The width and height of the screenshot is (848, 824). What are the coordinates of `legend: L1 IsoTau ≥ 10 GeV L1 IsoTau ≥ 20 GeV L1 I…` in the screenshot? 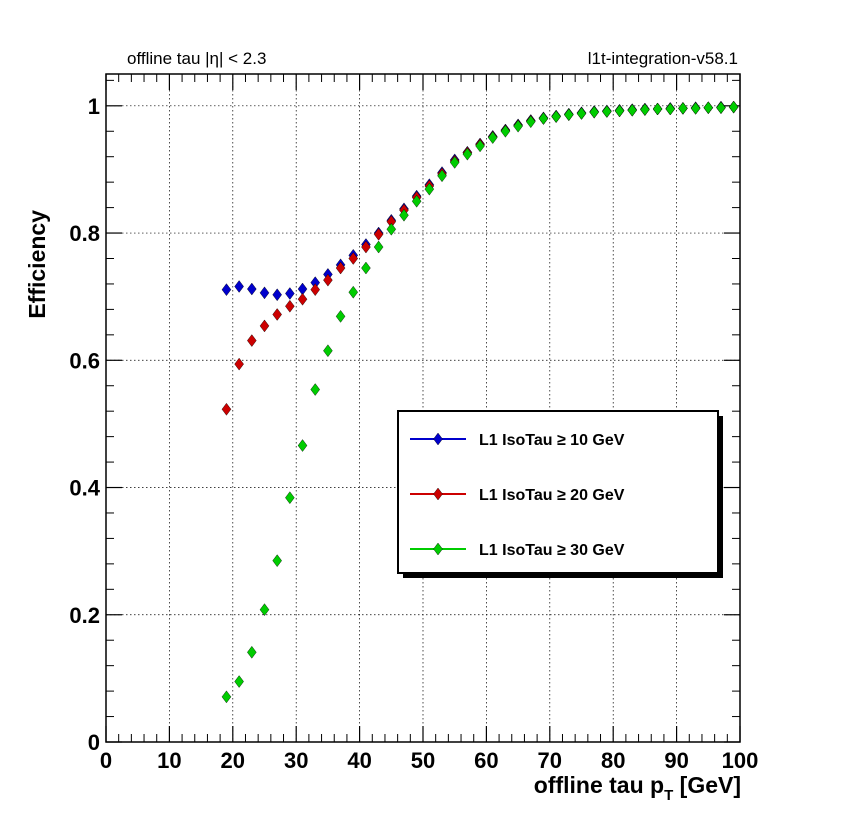 It's located at (560, 494).